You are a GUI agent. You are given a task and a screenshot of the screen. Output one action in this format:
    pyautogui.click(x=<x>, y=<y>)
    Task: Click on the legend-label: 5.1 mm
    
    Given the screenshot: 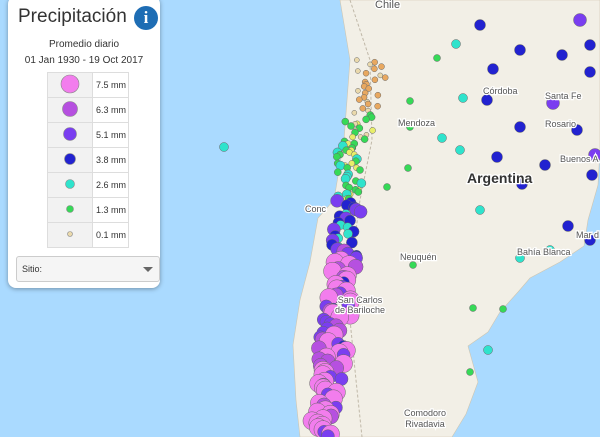 What is the action you would take?
    pyautogui.click(x=110, y=135)
    